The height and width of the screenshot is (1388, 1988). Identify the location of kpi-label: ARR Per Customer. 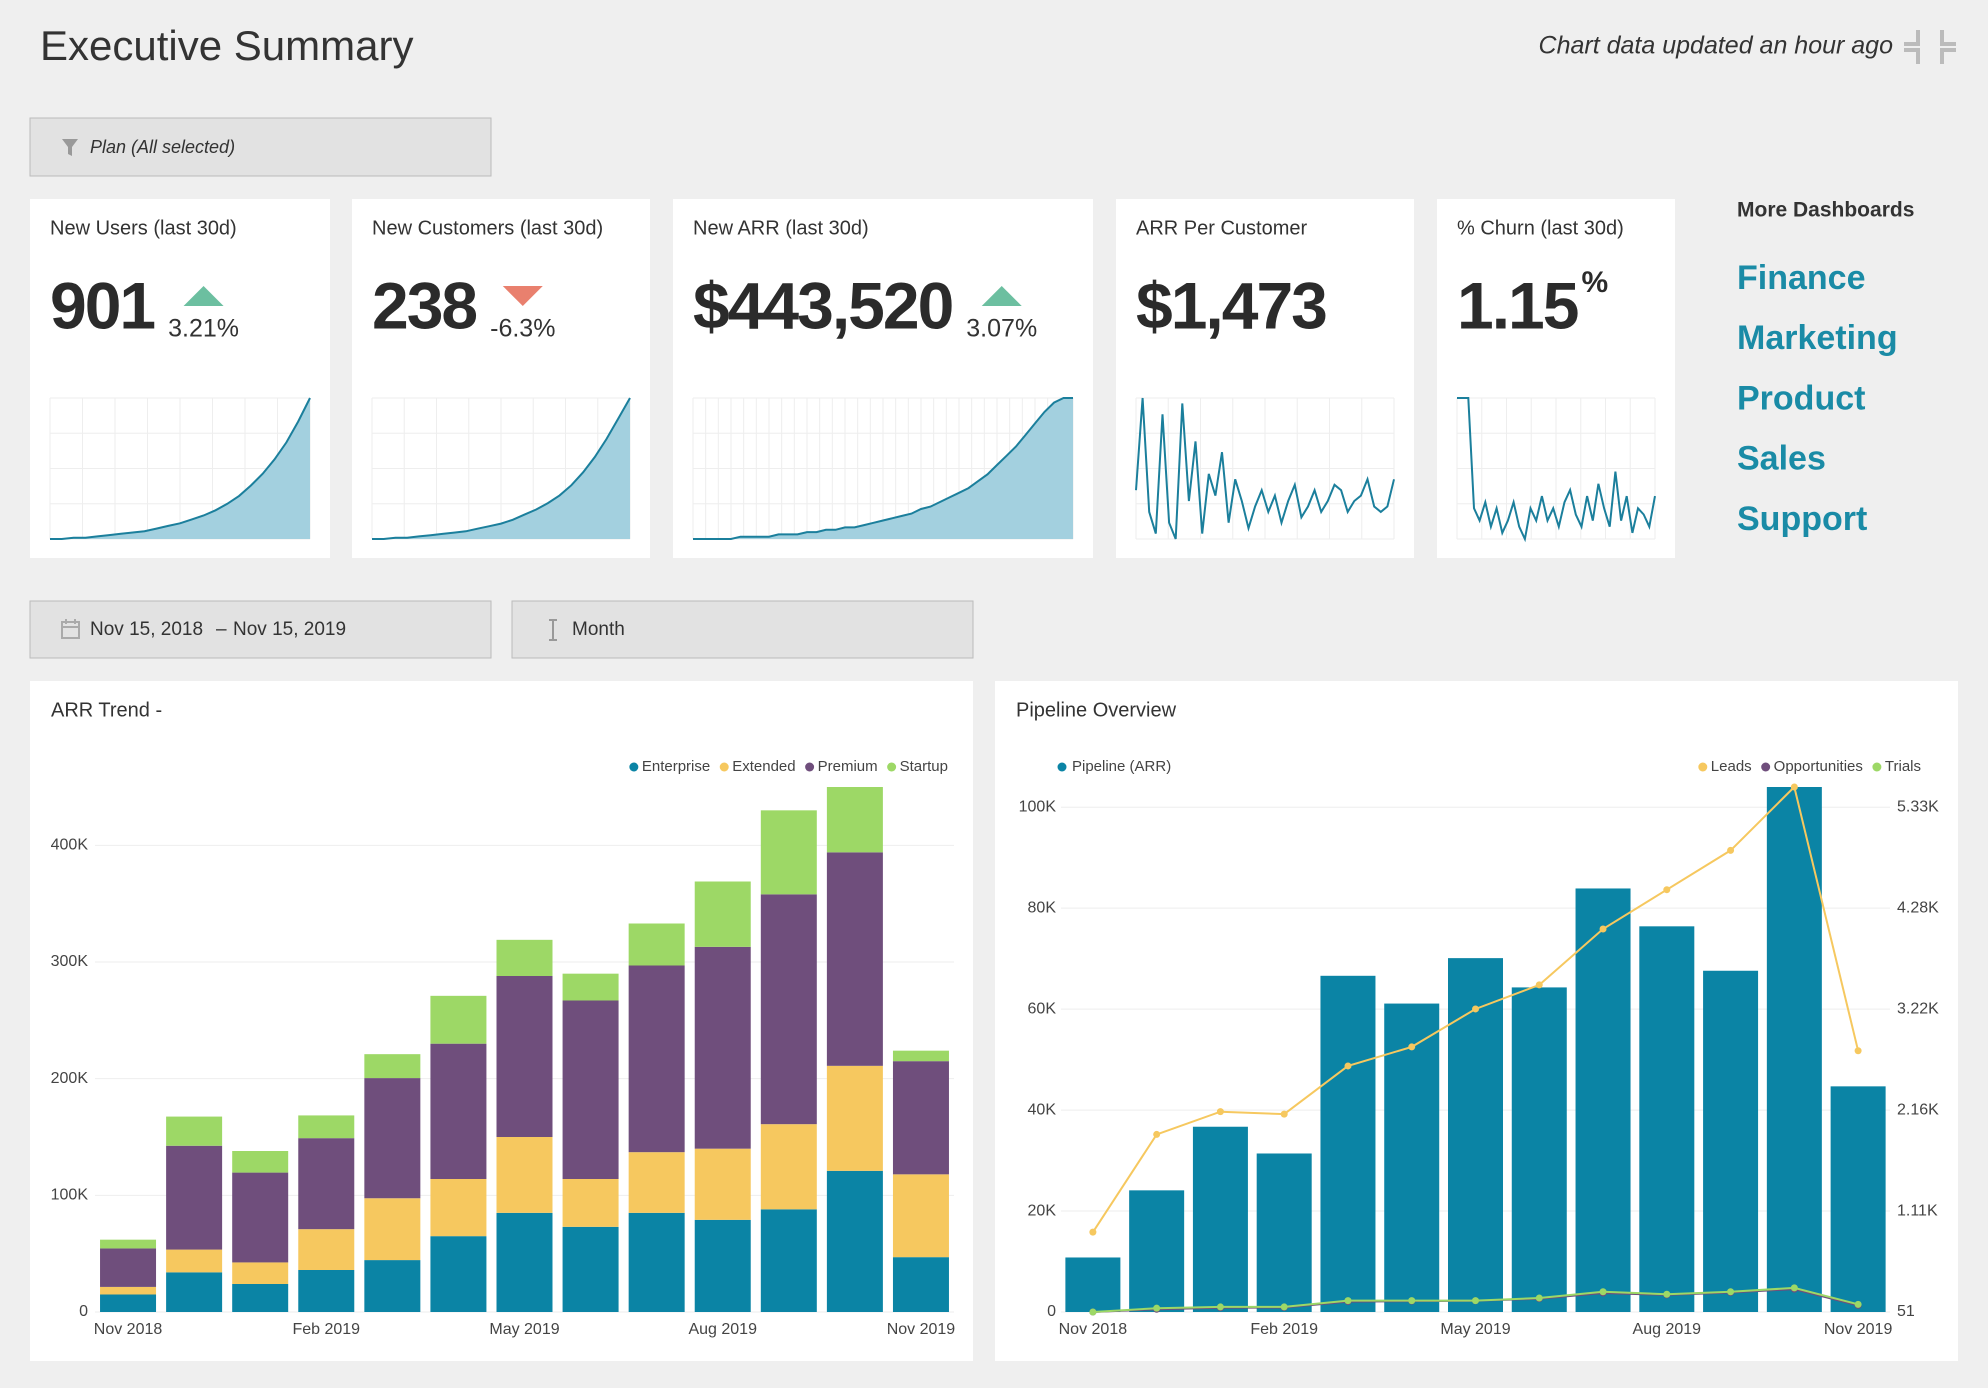
(1221, 228).